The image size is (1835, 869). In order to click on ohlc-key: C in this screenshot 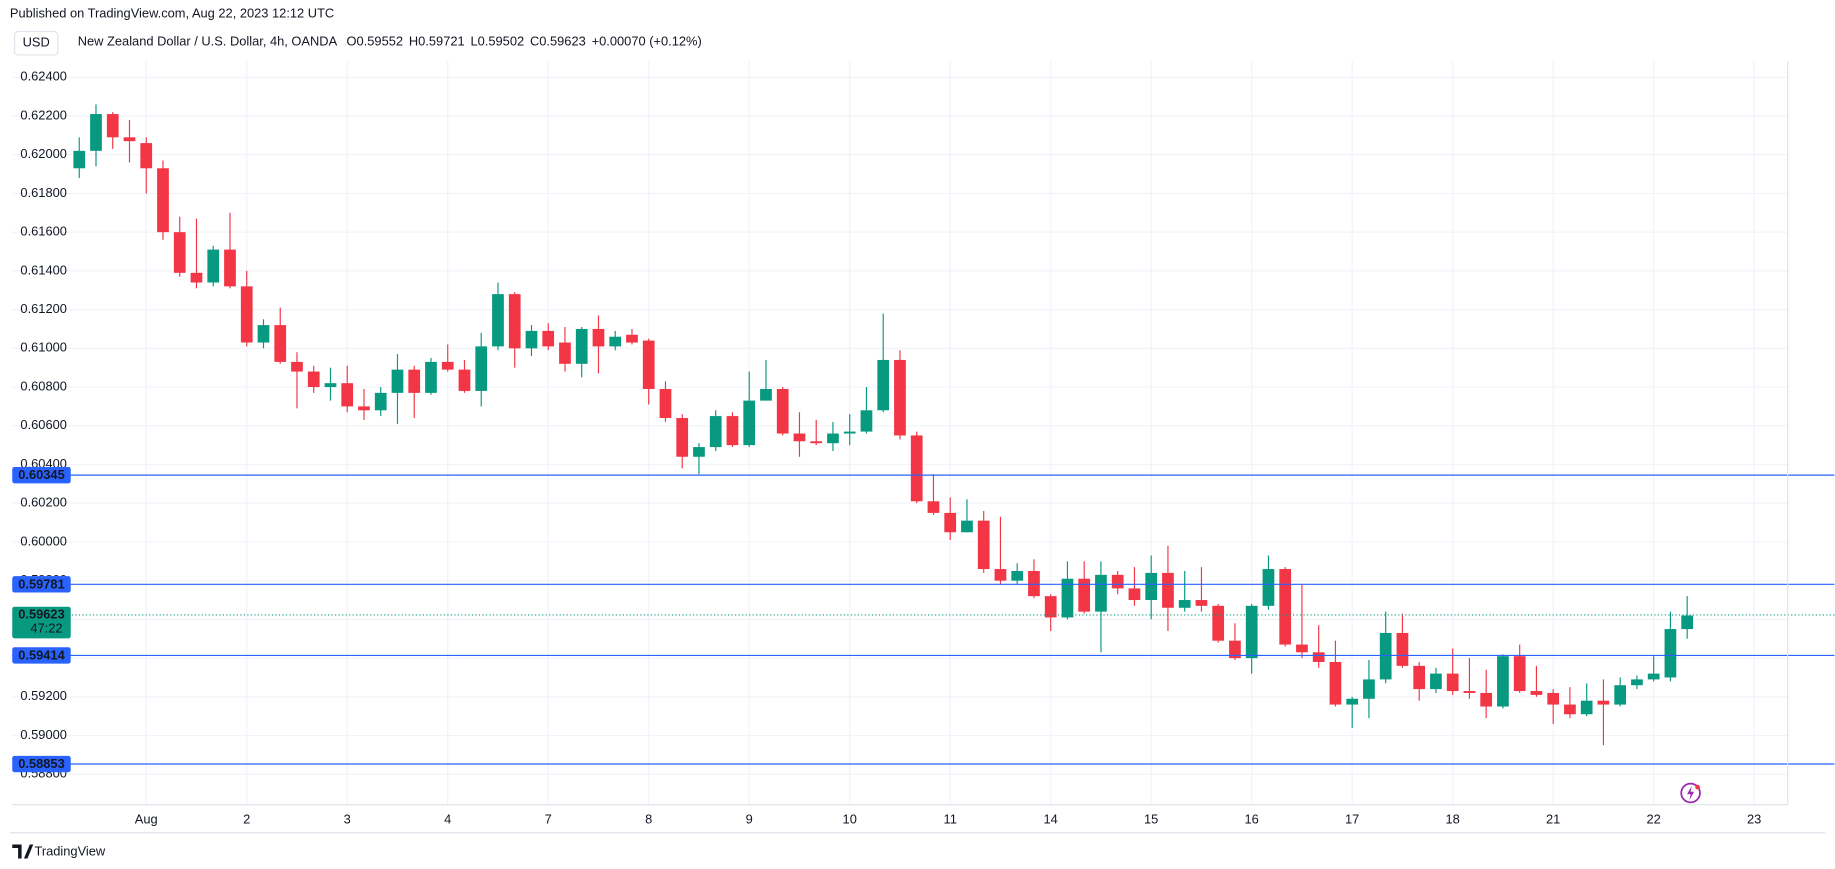, I will do `click(534, 40)`.